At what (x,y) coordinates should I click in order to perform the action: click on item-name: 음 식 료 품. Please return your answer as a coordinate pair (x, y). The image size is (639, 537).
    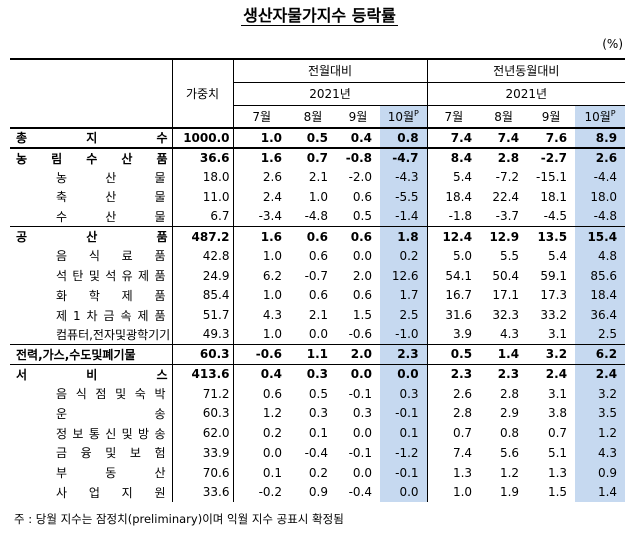
    Looking at the image, I should click on (111, 256).